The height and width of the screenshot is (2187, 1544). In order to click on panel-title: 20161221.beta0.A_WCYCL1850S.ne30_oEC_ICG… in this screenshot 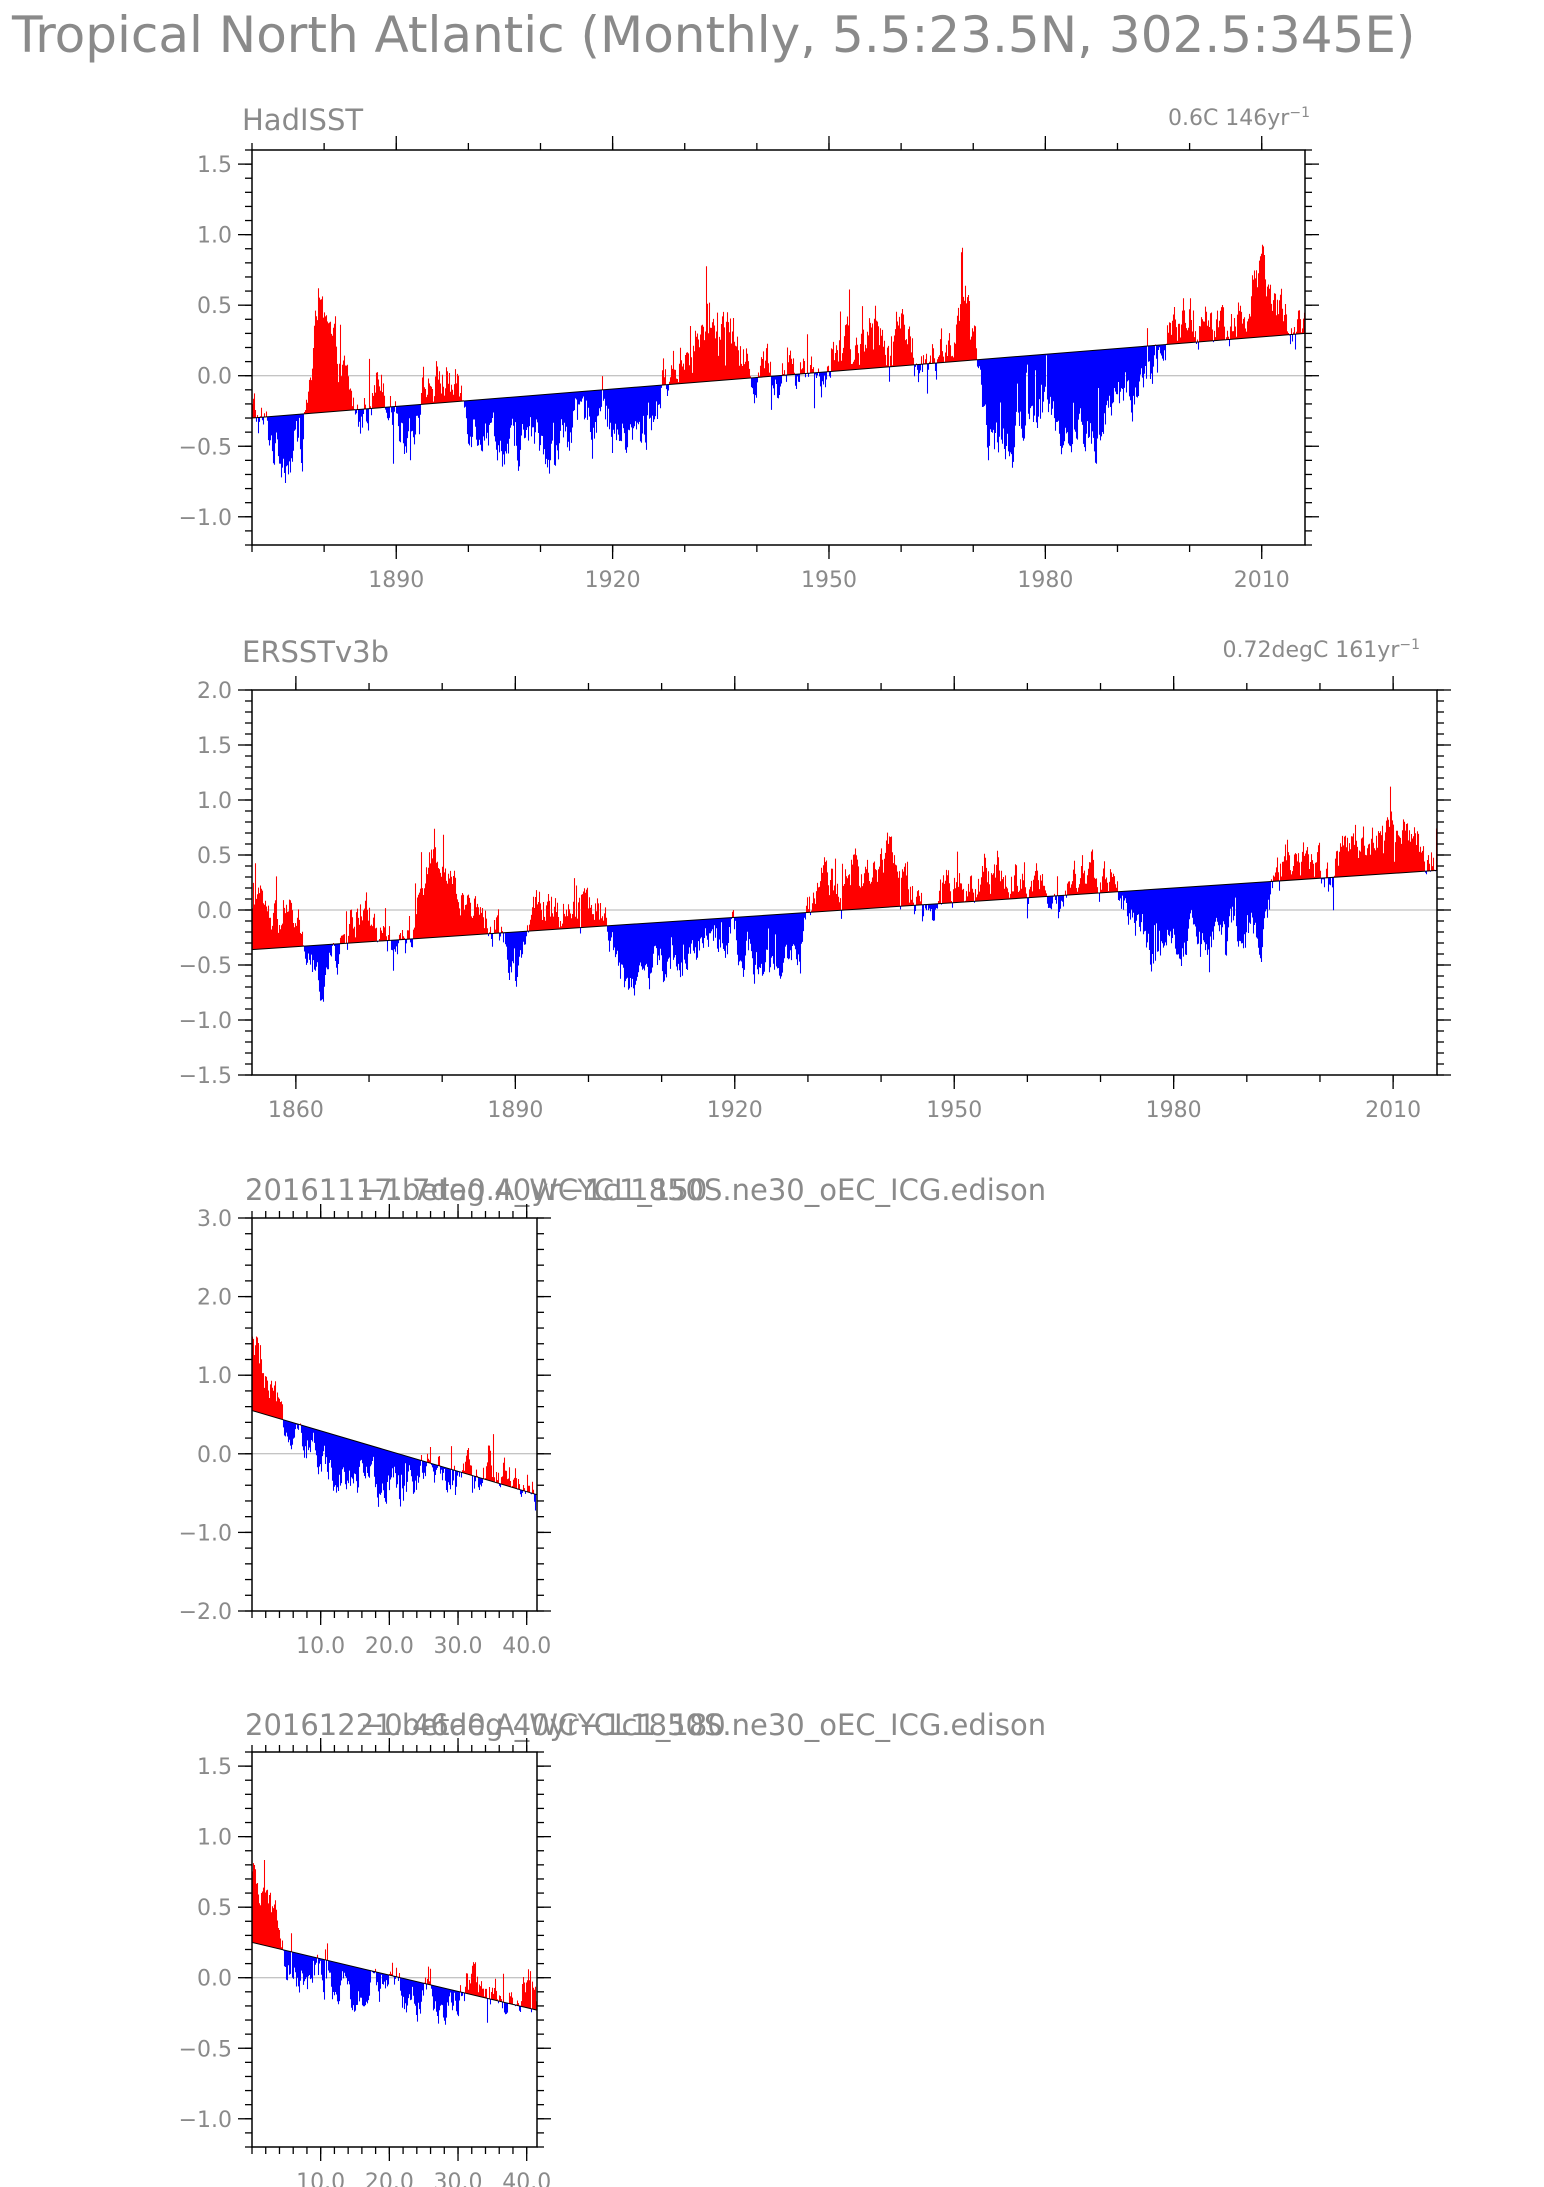, I will do `click(645, 1725)`.